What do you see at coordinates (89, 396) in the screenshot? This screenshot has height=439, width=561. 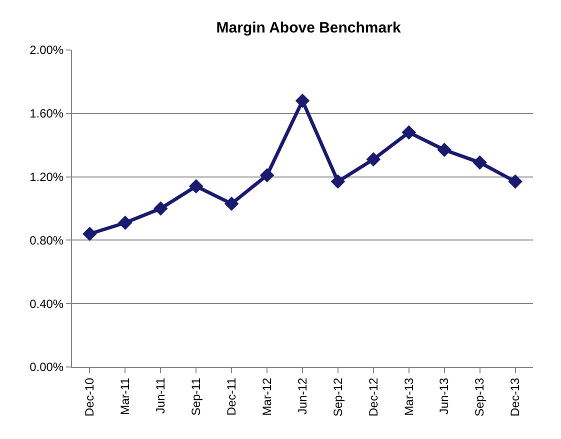 I see `x-tick-label: Dec-10` at bounding box center [89, 396].